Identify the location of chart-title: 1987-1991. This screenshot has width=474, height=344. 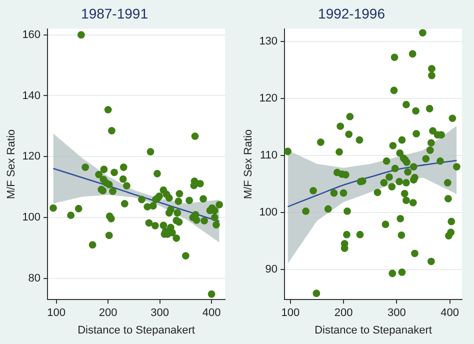
(114, 13).